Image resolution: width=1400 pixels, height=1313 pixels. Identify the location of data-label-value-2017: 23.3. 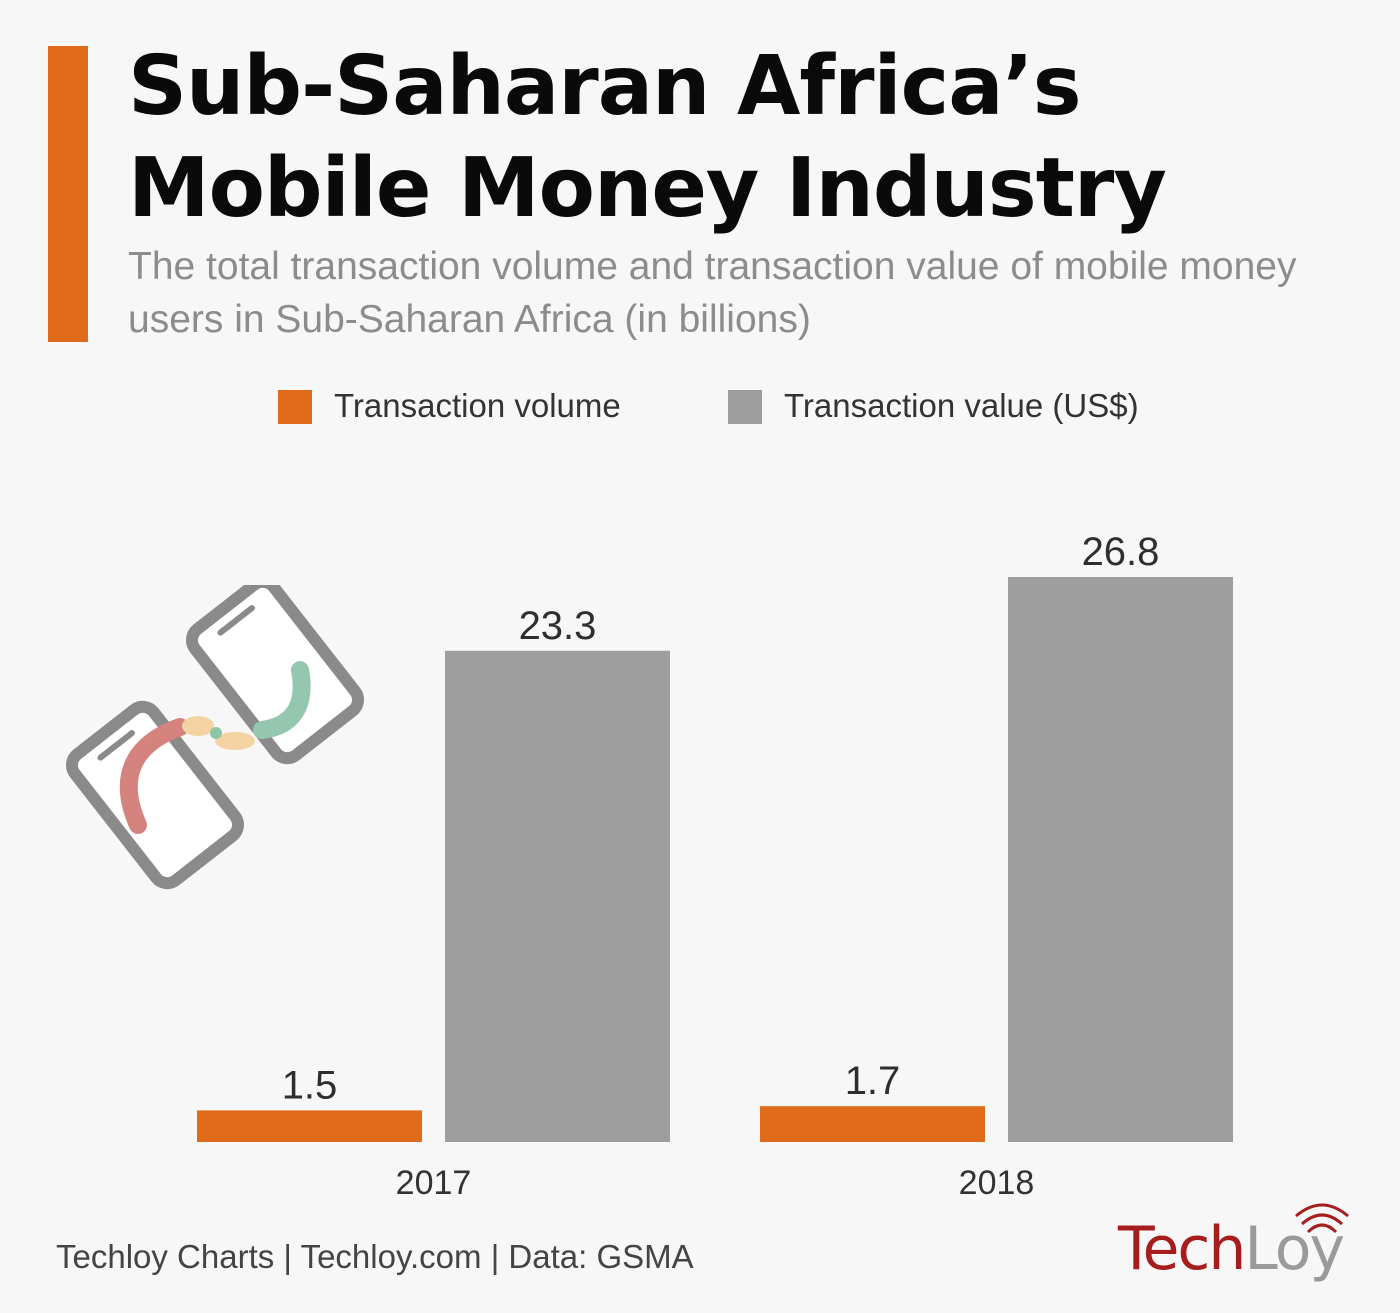
(558, 626).